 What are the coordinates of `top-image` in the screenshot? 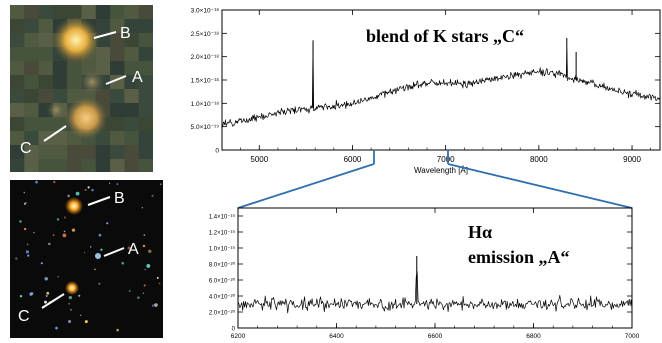 It's located at (81, 88).